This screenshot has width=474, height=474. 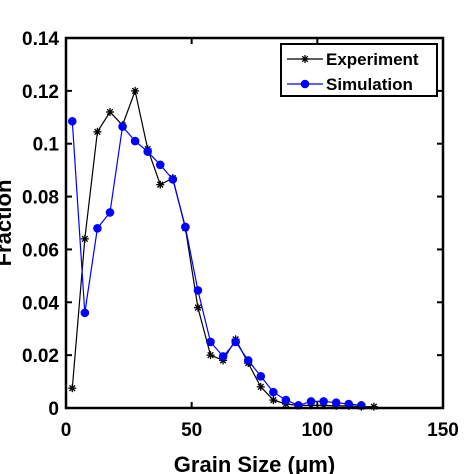 What do you see at coordinates (46, 145) in the screenshot?
I see `y-tick-label: 0.1` at bounding box center [46, 145].